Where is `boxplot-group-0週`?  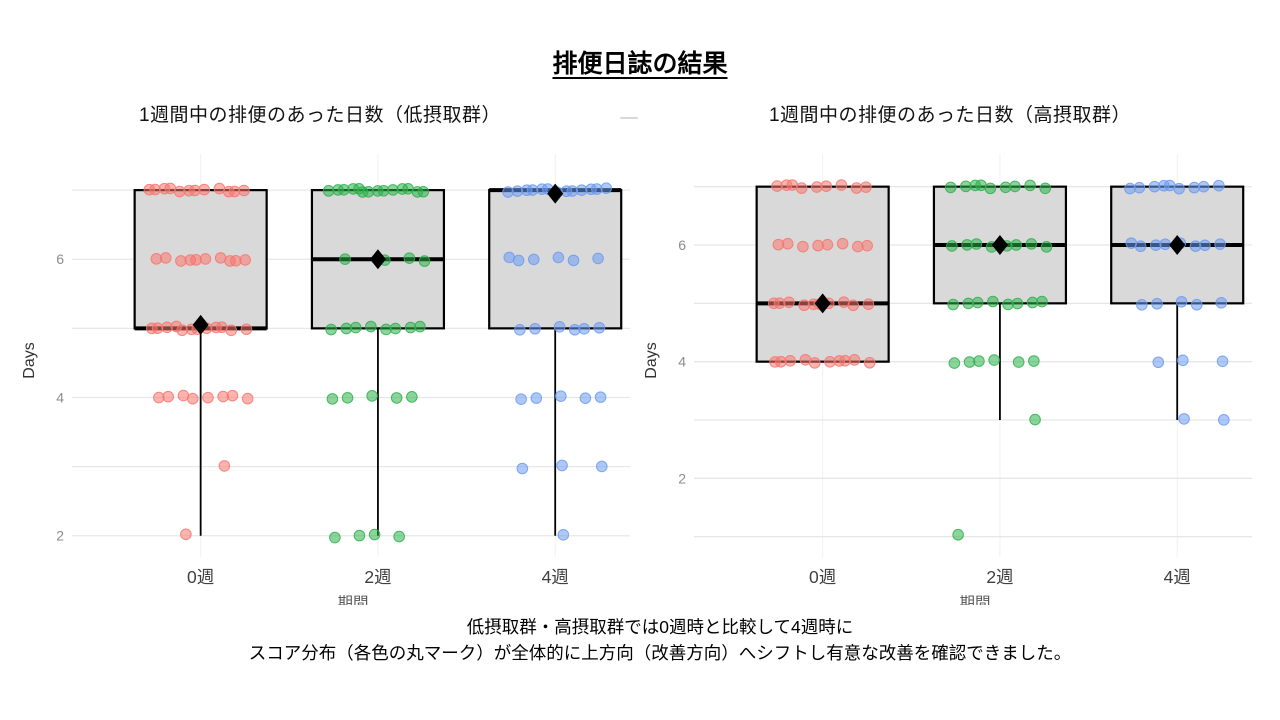 boxplot-group-0週 is located at coordinates (200, 361).